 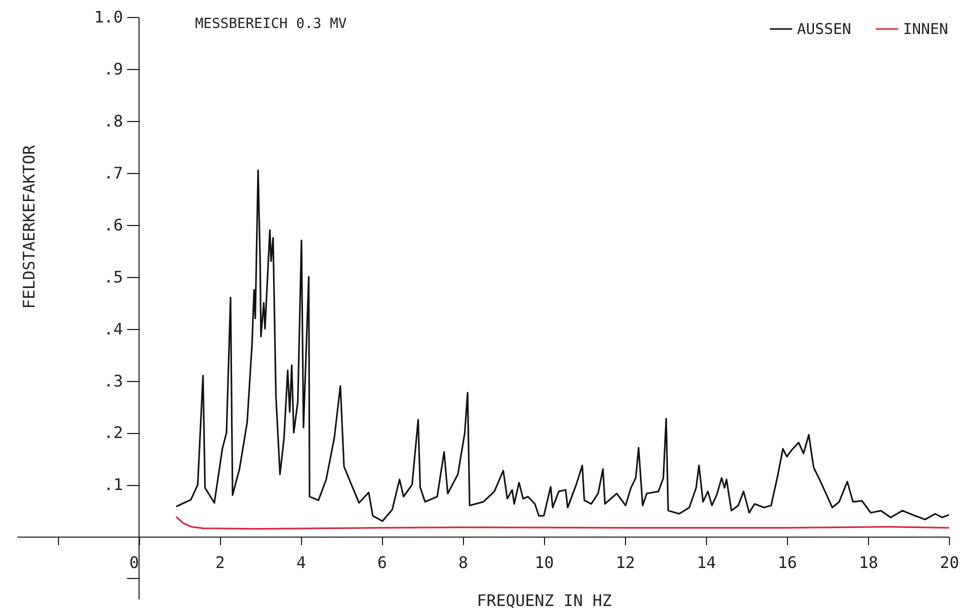 I want to click on y-tick-label: 1.0, so click(x=109, y=17).